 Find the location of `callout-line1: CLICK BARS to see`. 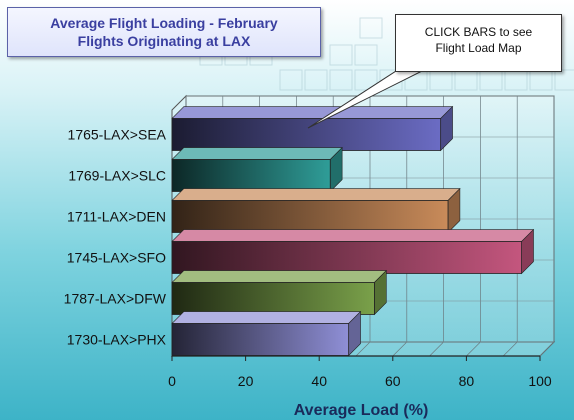

callout-line1: CLICK BARS to see is located at coordinates (478, 32).